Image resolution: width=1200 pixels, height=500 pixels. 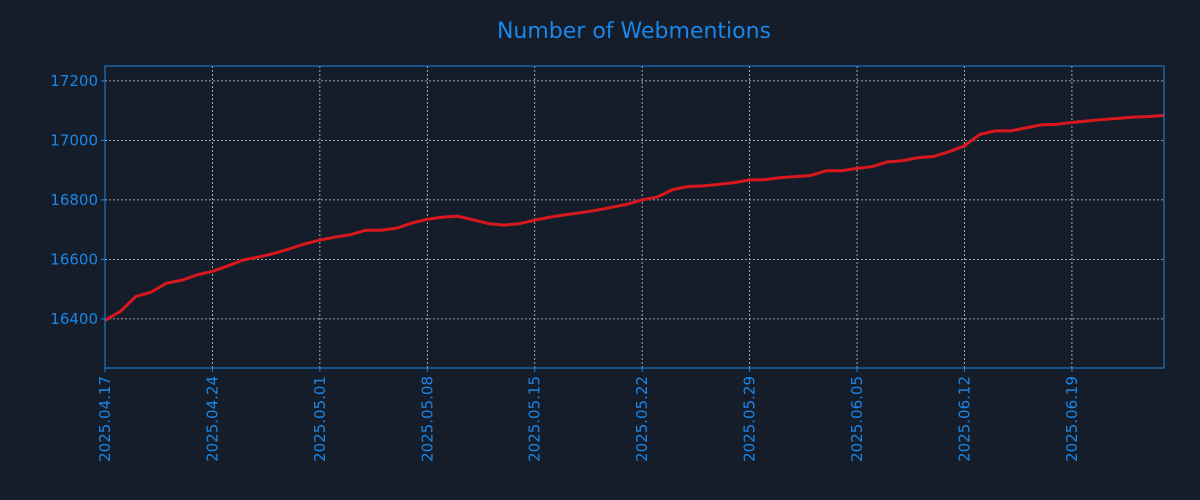 I want to click on y-tick-label: 17200, so click(x=74, y=81).